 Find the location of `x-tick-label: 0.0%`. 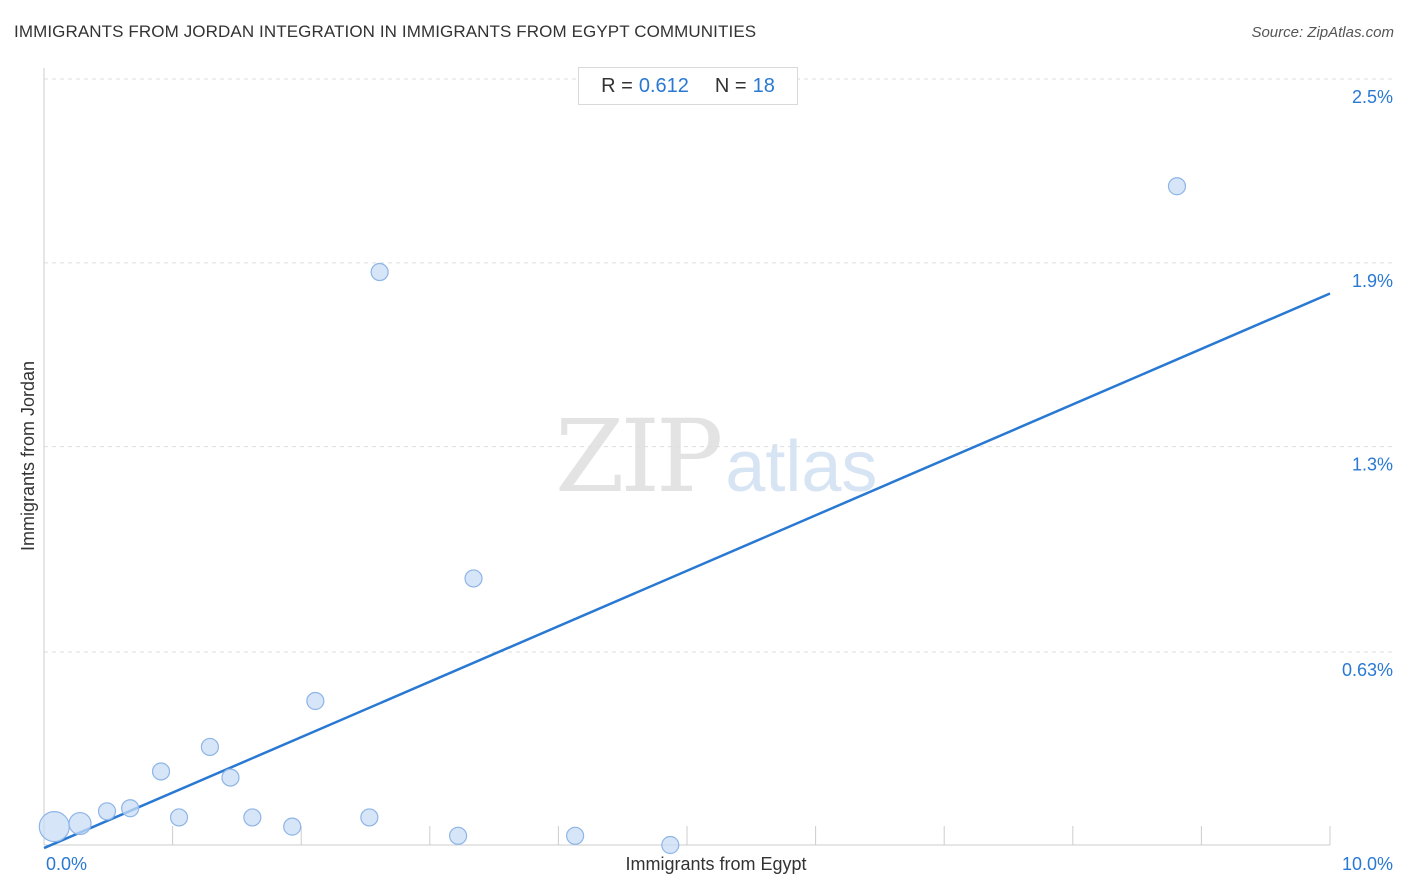

x-tick-label: 0.0% is located at coordinates (66, 864).